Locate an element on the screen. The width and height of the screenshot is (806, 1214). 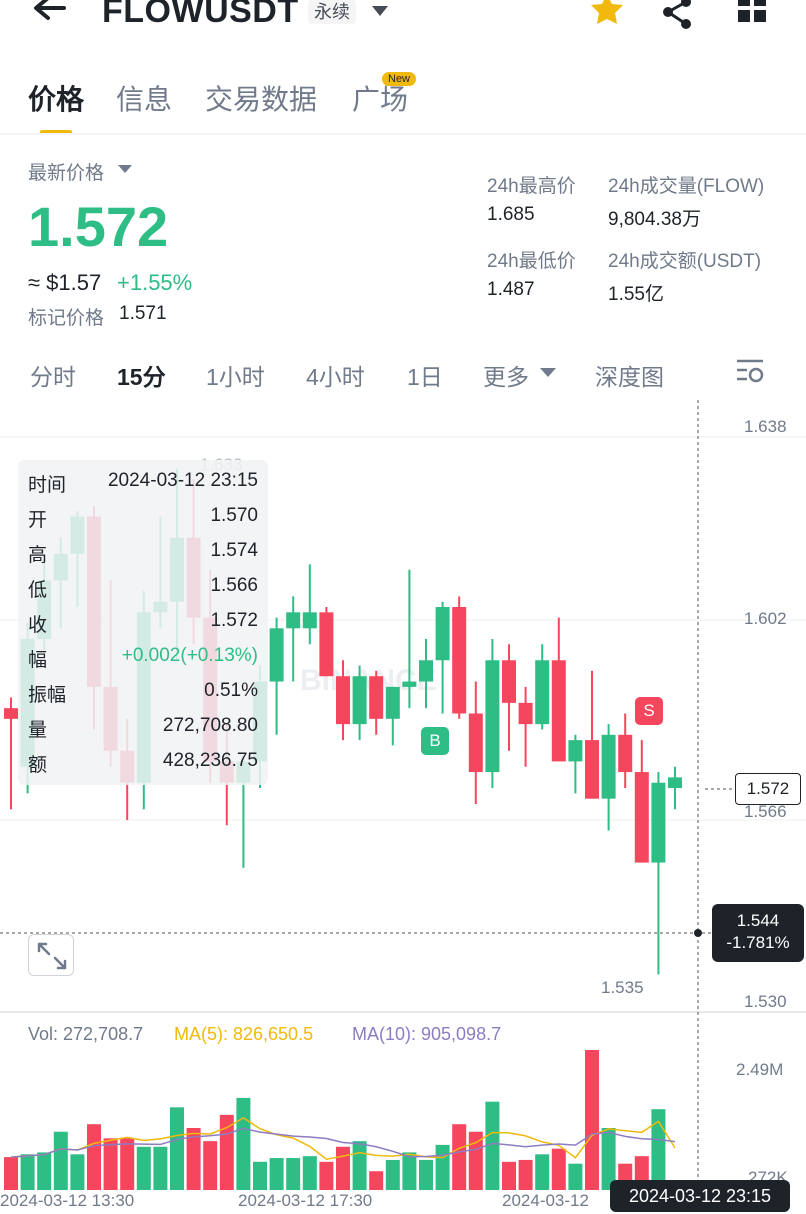
current-price-tag: 1.572 is located at coordinates (768, 789).